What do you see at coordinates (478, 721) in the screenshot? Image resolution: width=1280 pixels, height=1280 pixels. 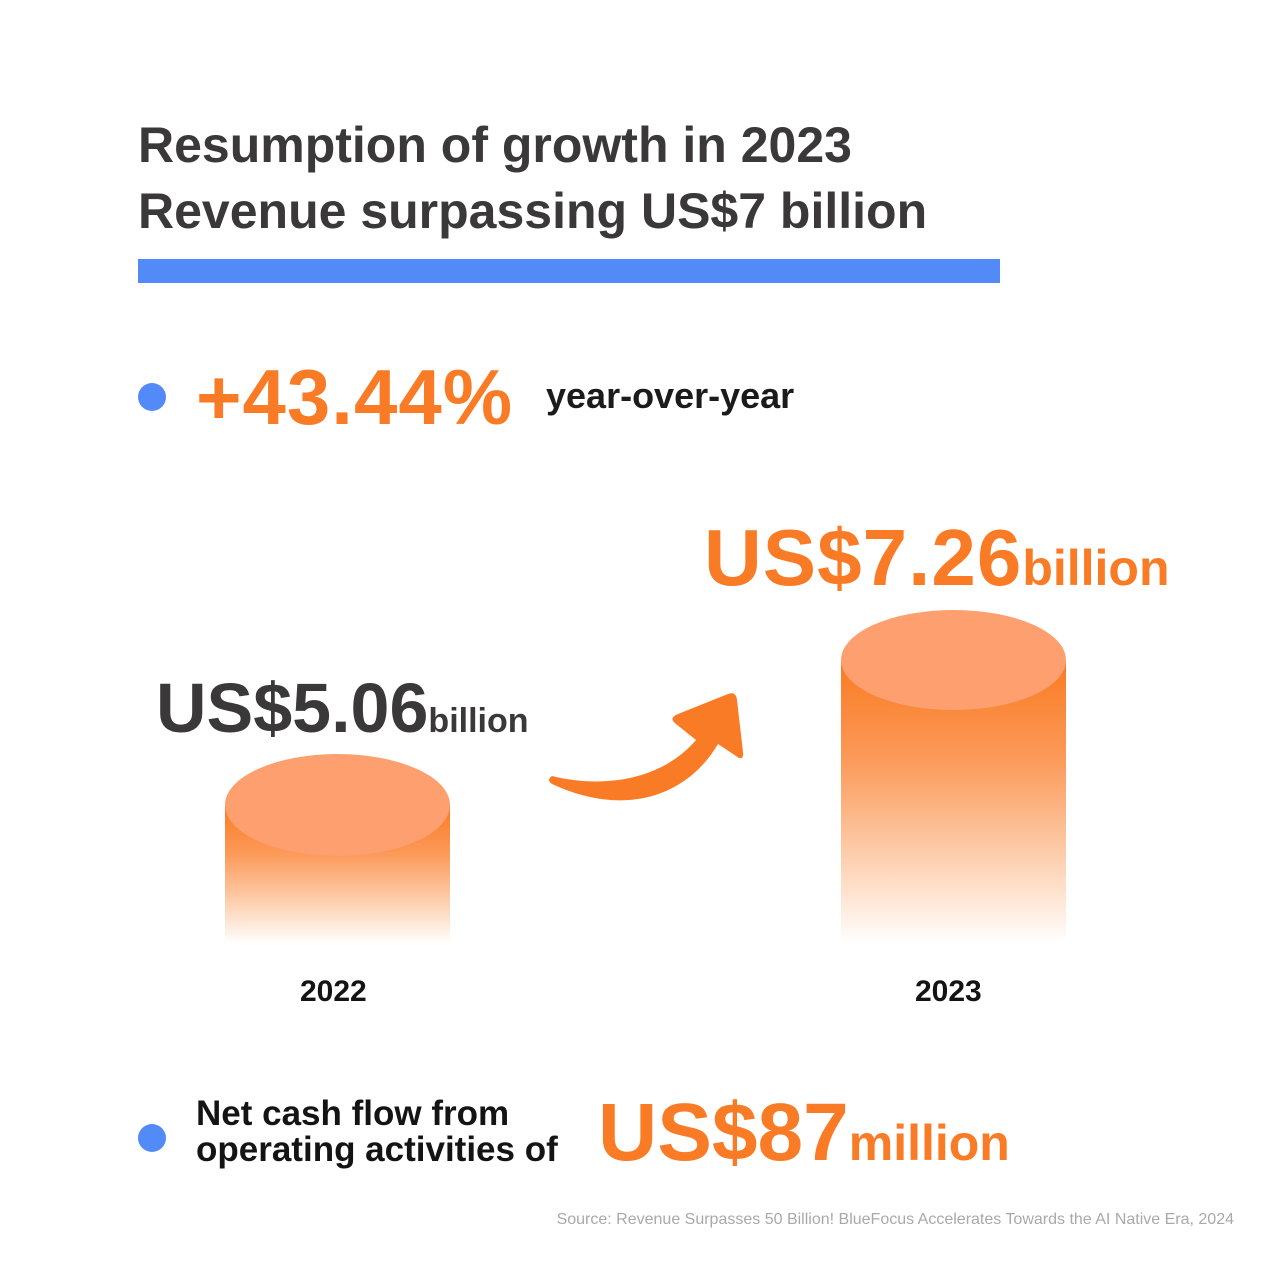 I see `value-2022-unit: billion` at bounding box center [478, 721].